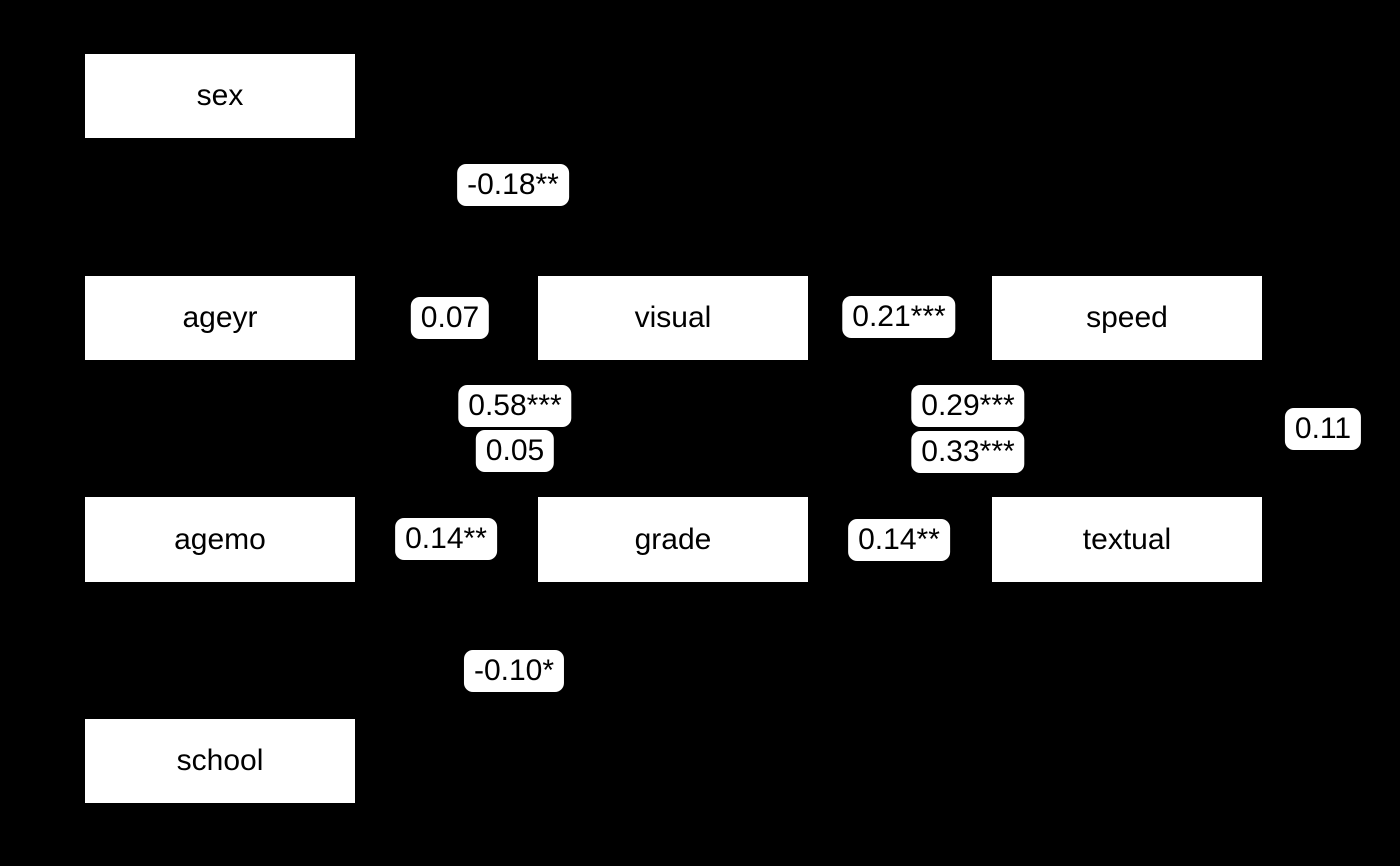 This screenshot has height=866, width=1400. What do you see at coordinates (514, 671) in the screenshot?
I see `edge-label-coef-11: -0.10*` at bounding box center [514, 671].